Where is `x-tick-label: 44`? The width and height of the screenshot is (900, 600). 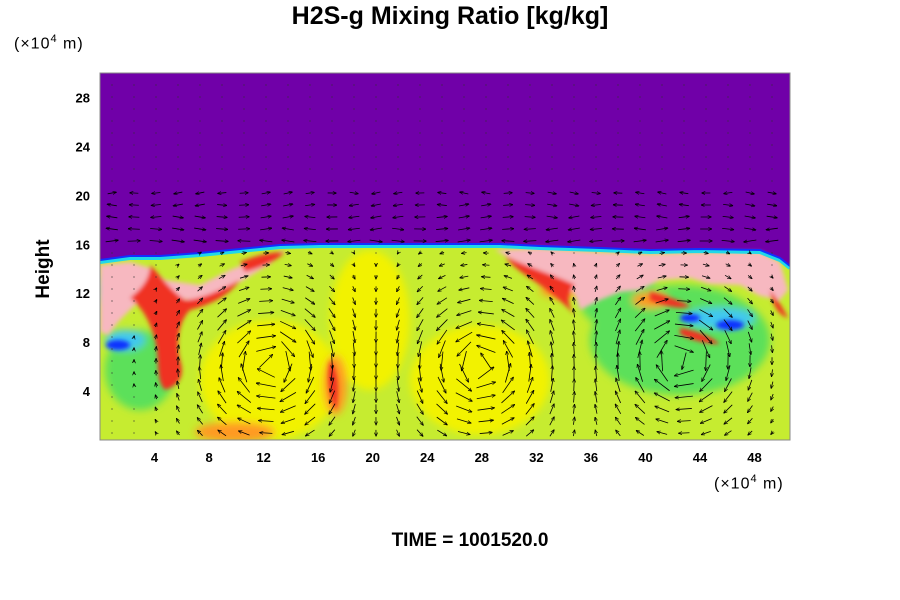
x-tick-label: 44 is located at coordinates (700, 457).